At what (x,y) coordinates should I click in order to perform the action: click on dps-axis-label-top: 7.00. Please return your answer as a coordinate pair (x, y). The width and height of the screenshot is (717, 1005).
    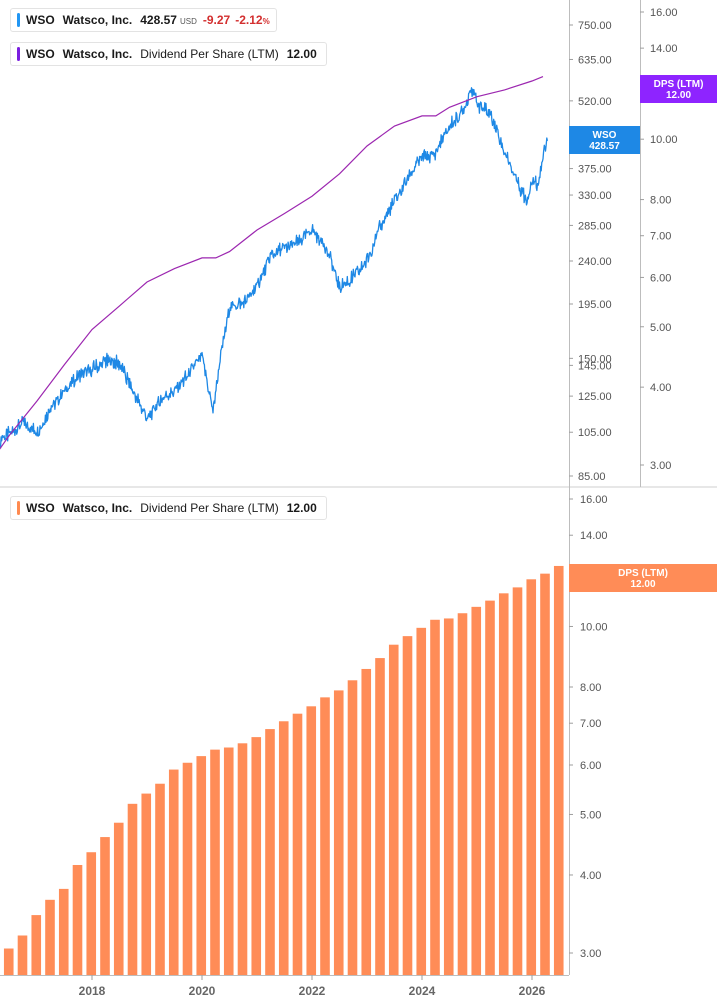
    Looking at the image, I should click on (660, 237).